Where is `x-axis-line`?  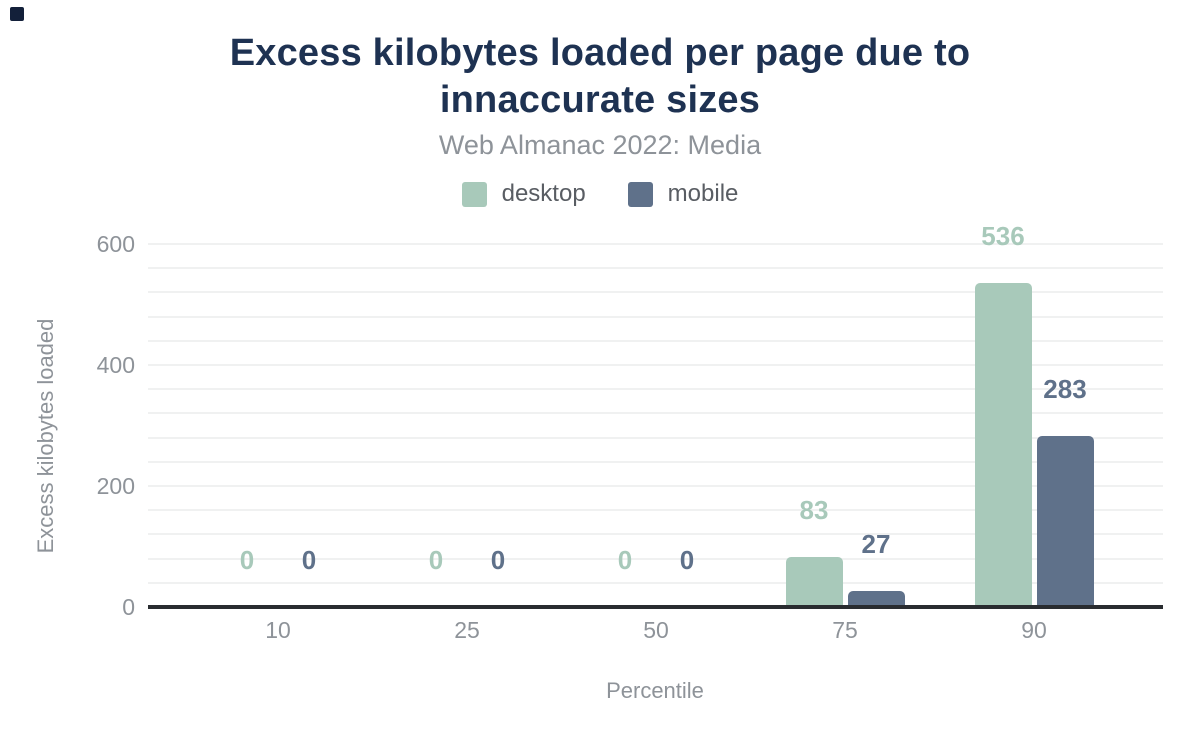 x-axis-line is located at coordinates (655, 607).